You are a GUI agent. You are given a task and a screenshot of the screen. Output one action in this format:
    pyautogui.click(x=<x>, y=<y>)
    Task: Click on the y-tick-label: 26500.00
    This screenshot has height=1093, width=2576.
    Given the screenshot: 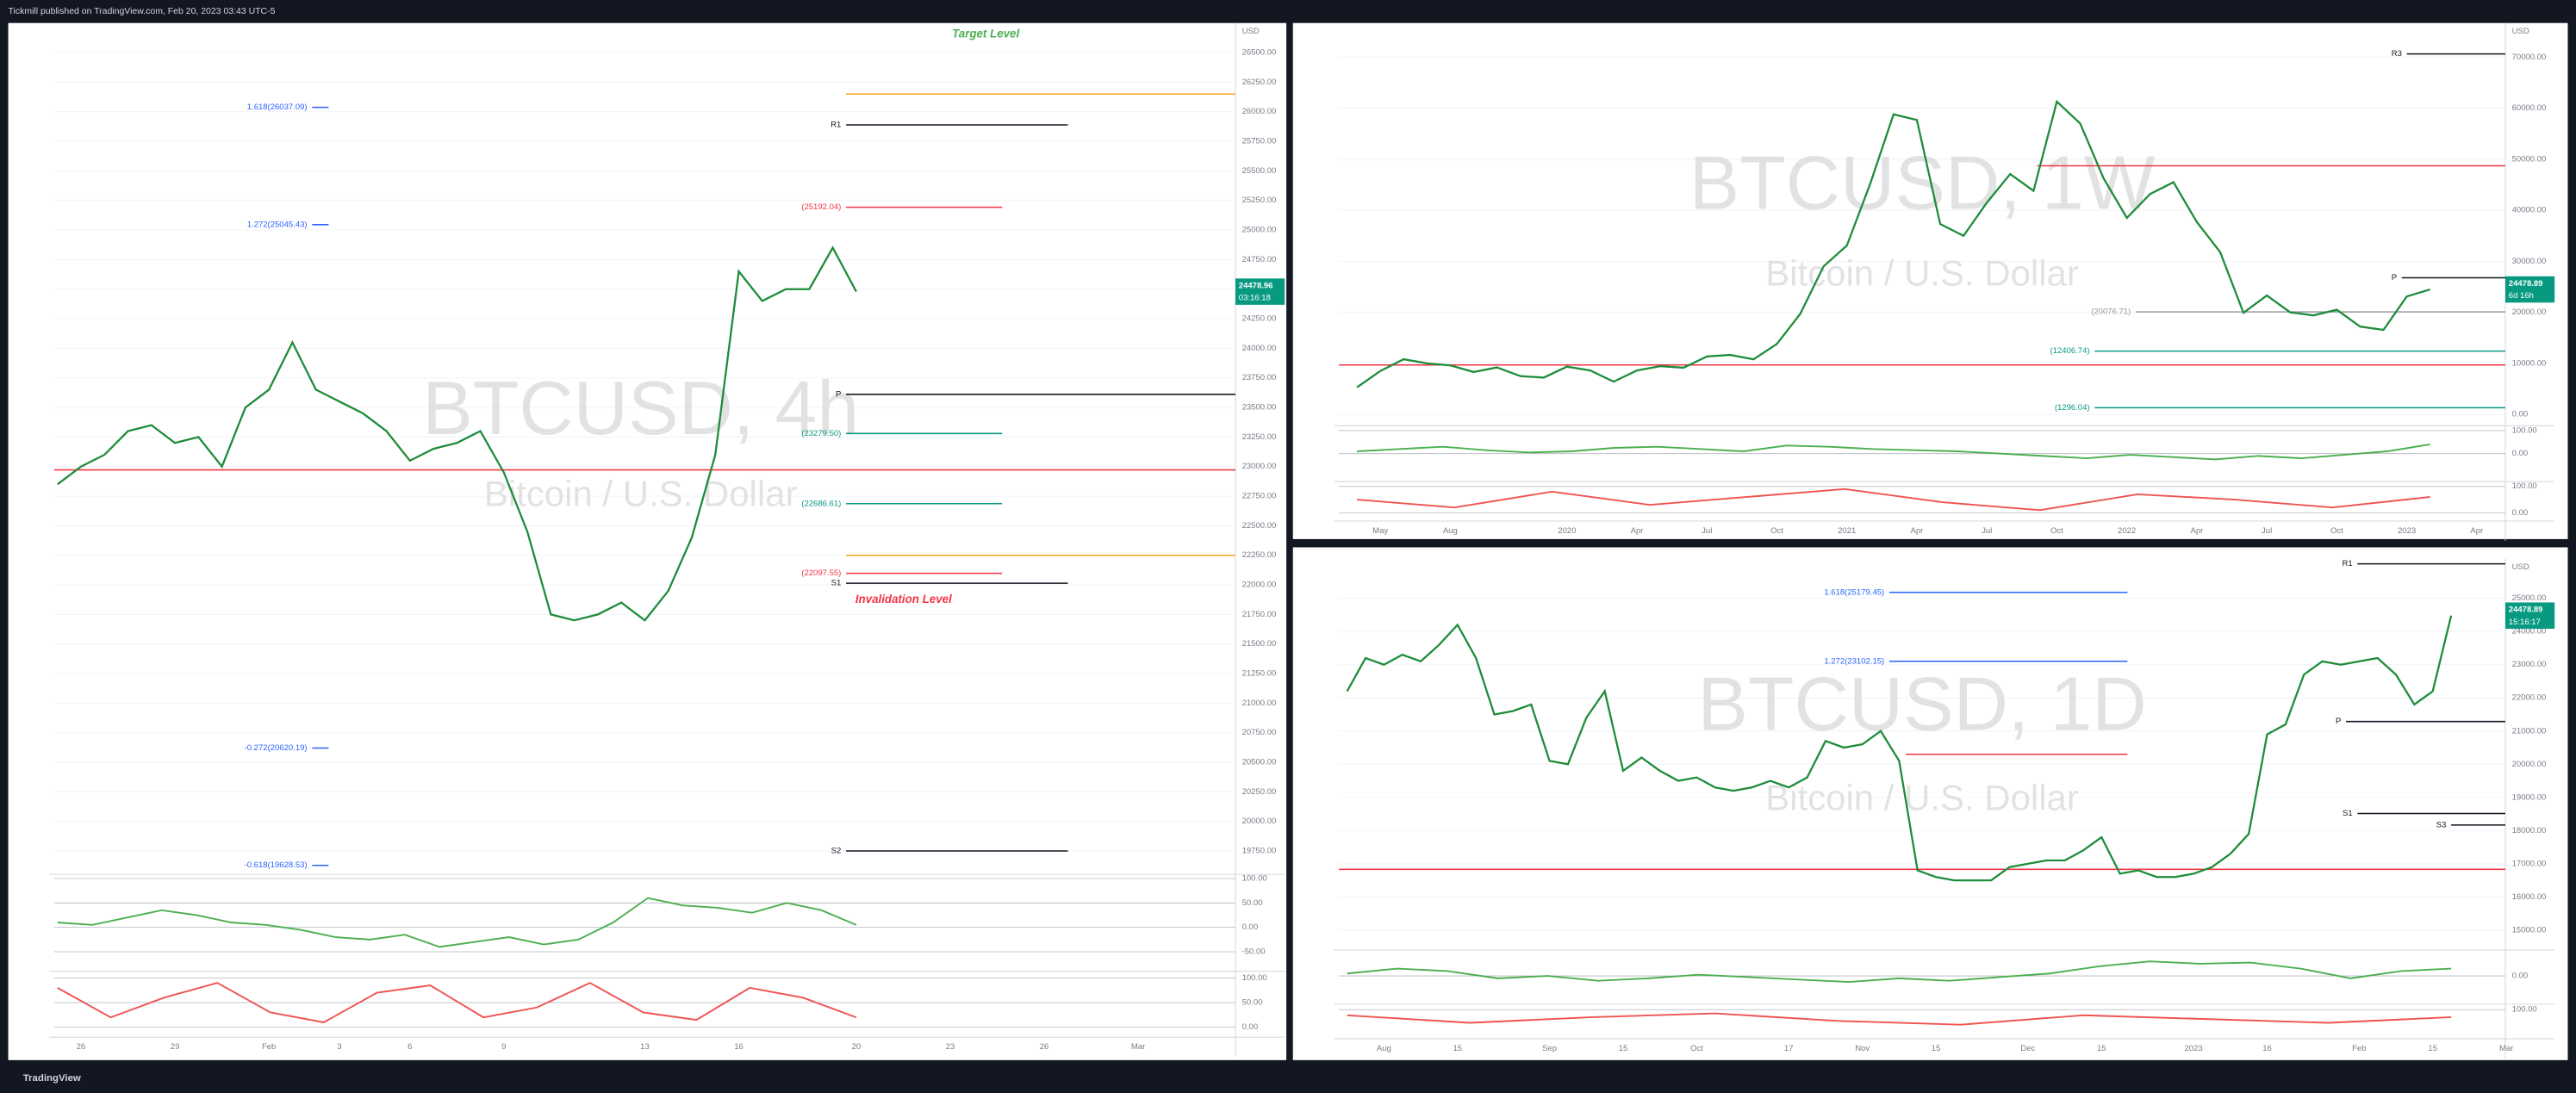 What is the action you would take?
    pyautogui.click(x=1259, y=53)
    